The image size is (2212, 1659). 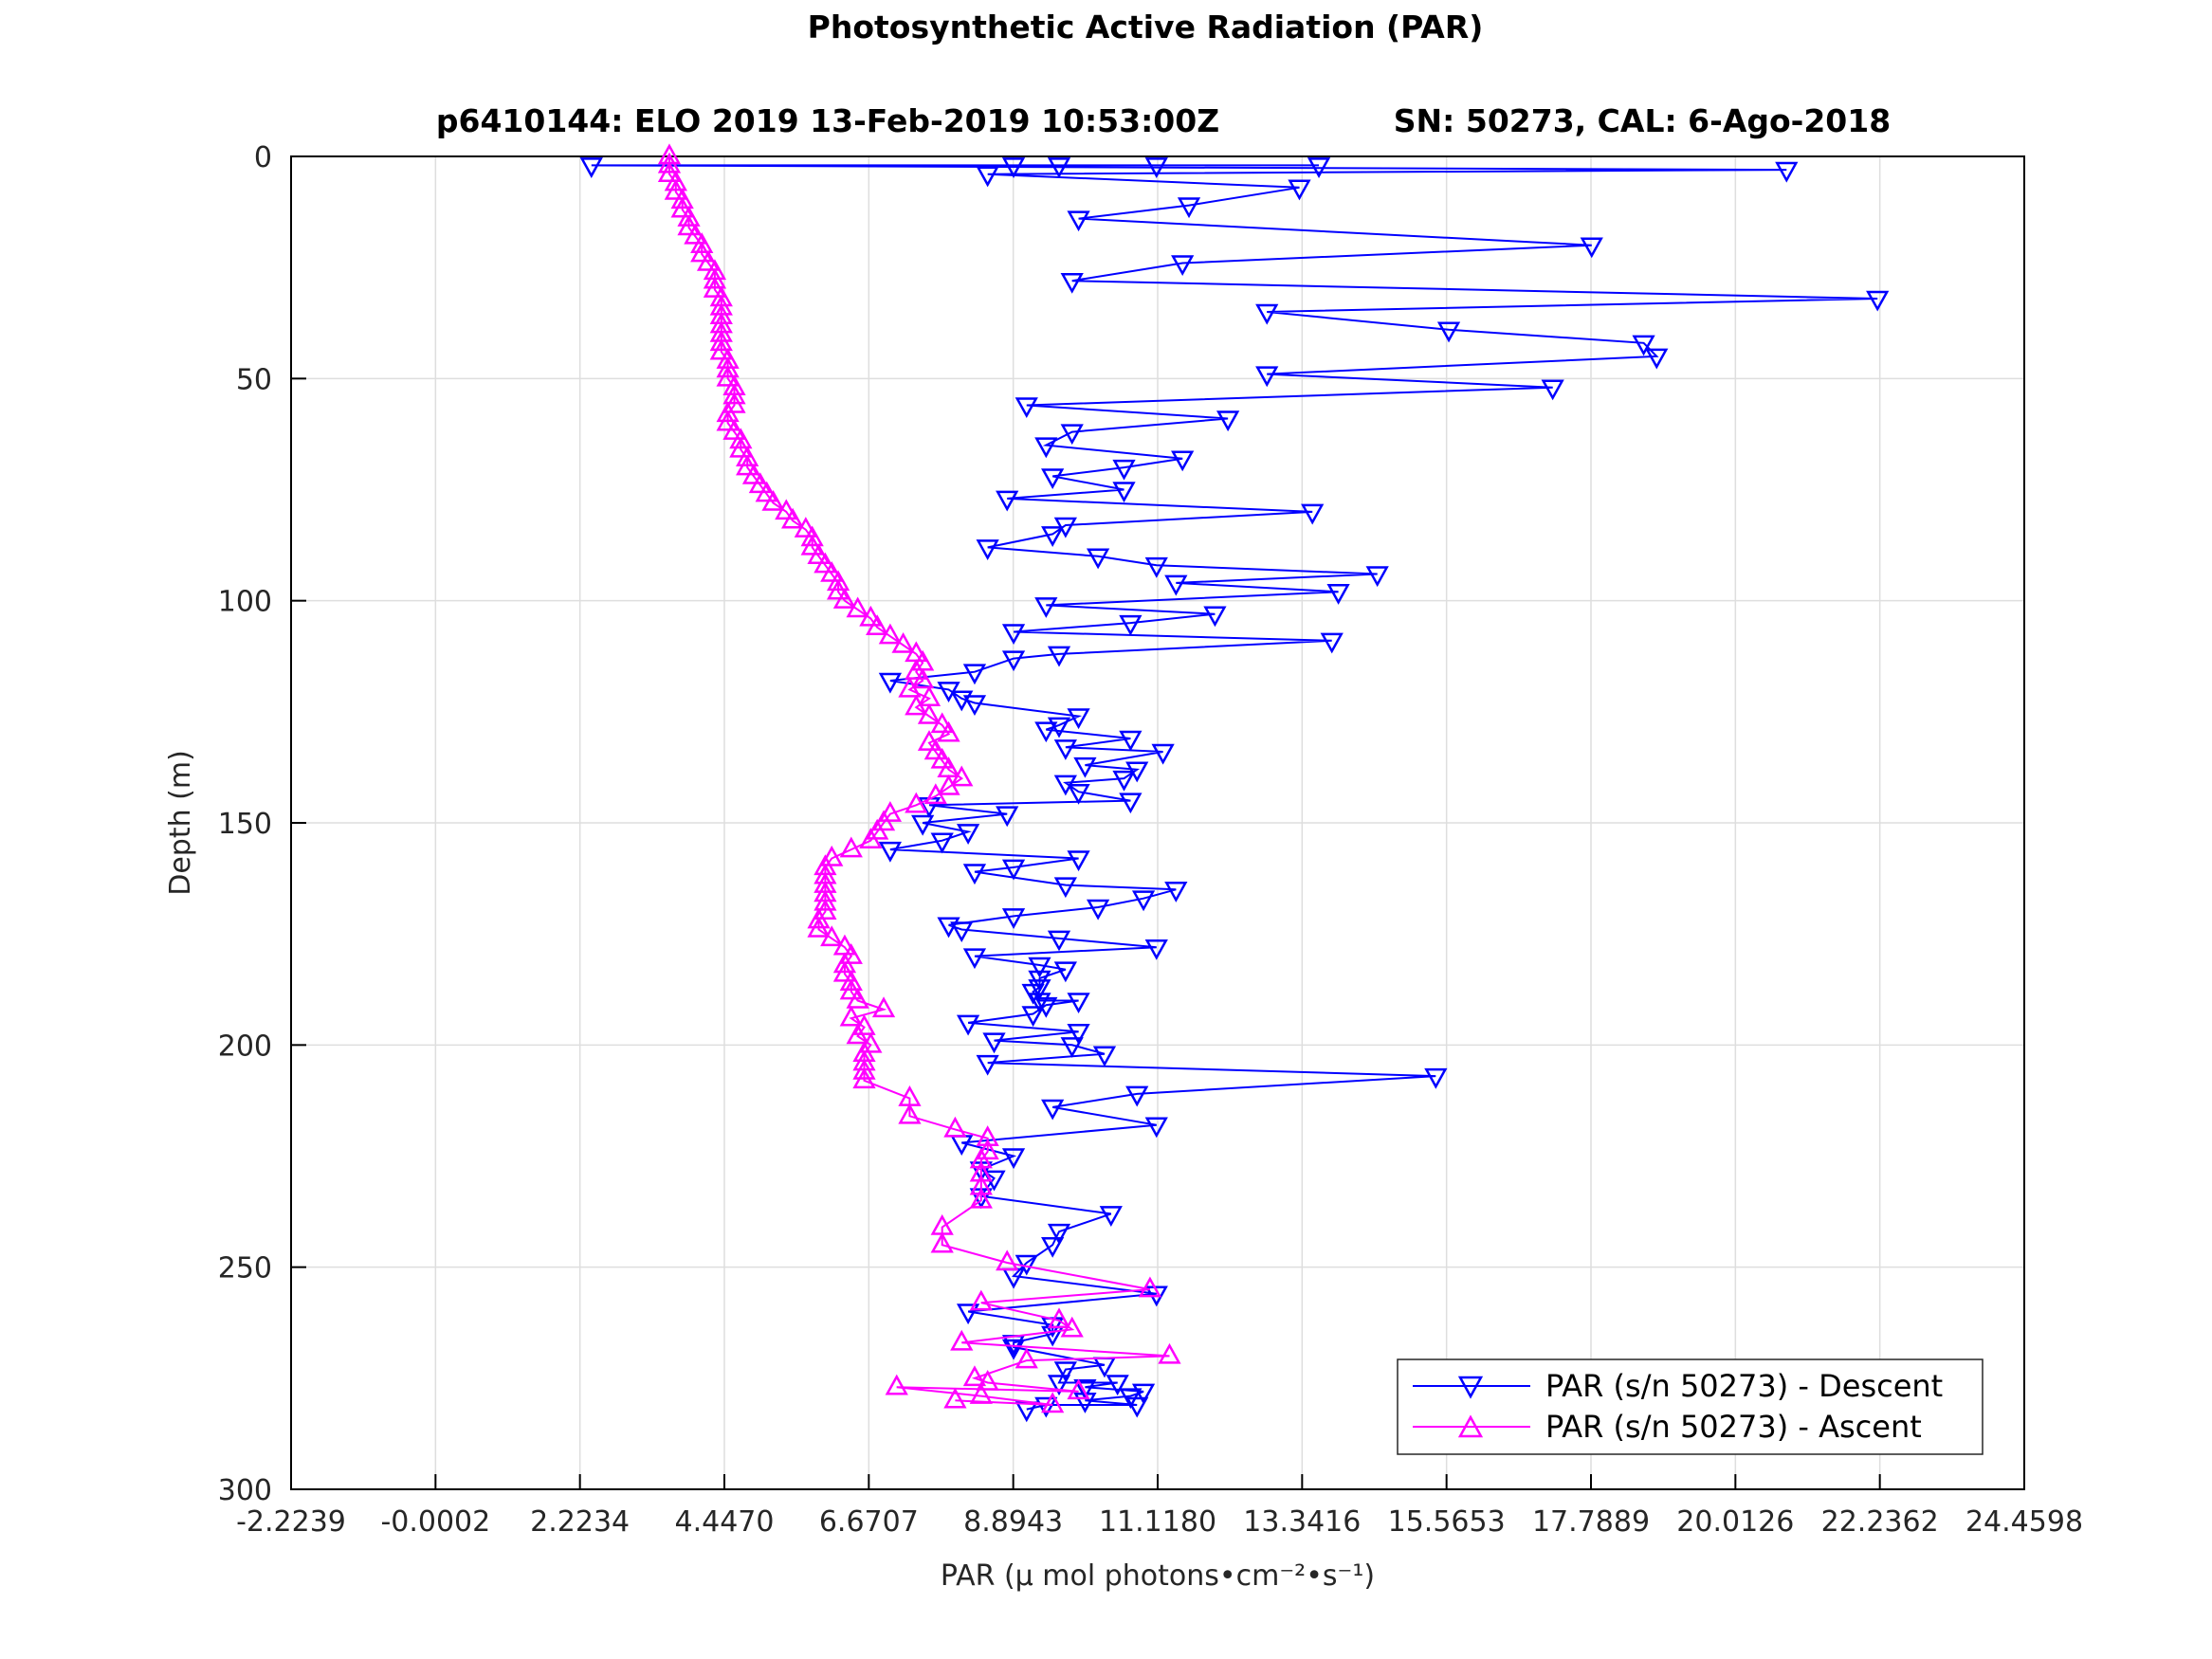 I want to click on y-tick-label: 100, so click(x=245, y=602).